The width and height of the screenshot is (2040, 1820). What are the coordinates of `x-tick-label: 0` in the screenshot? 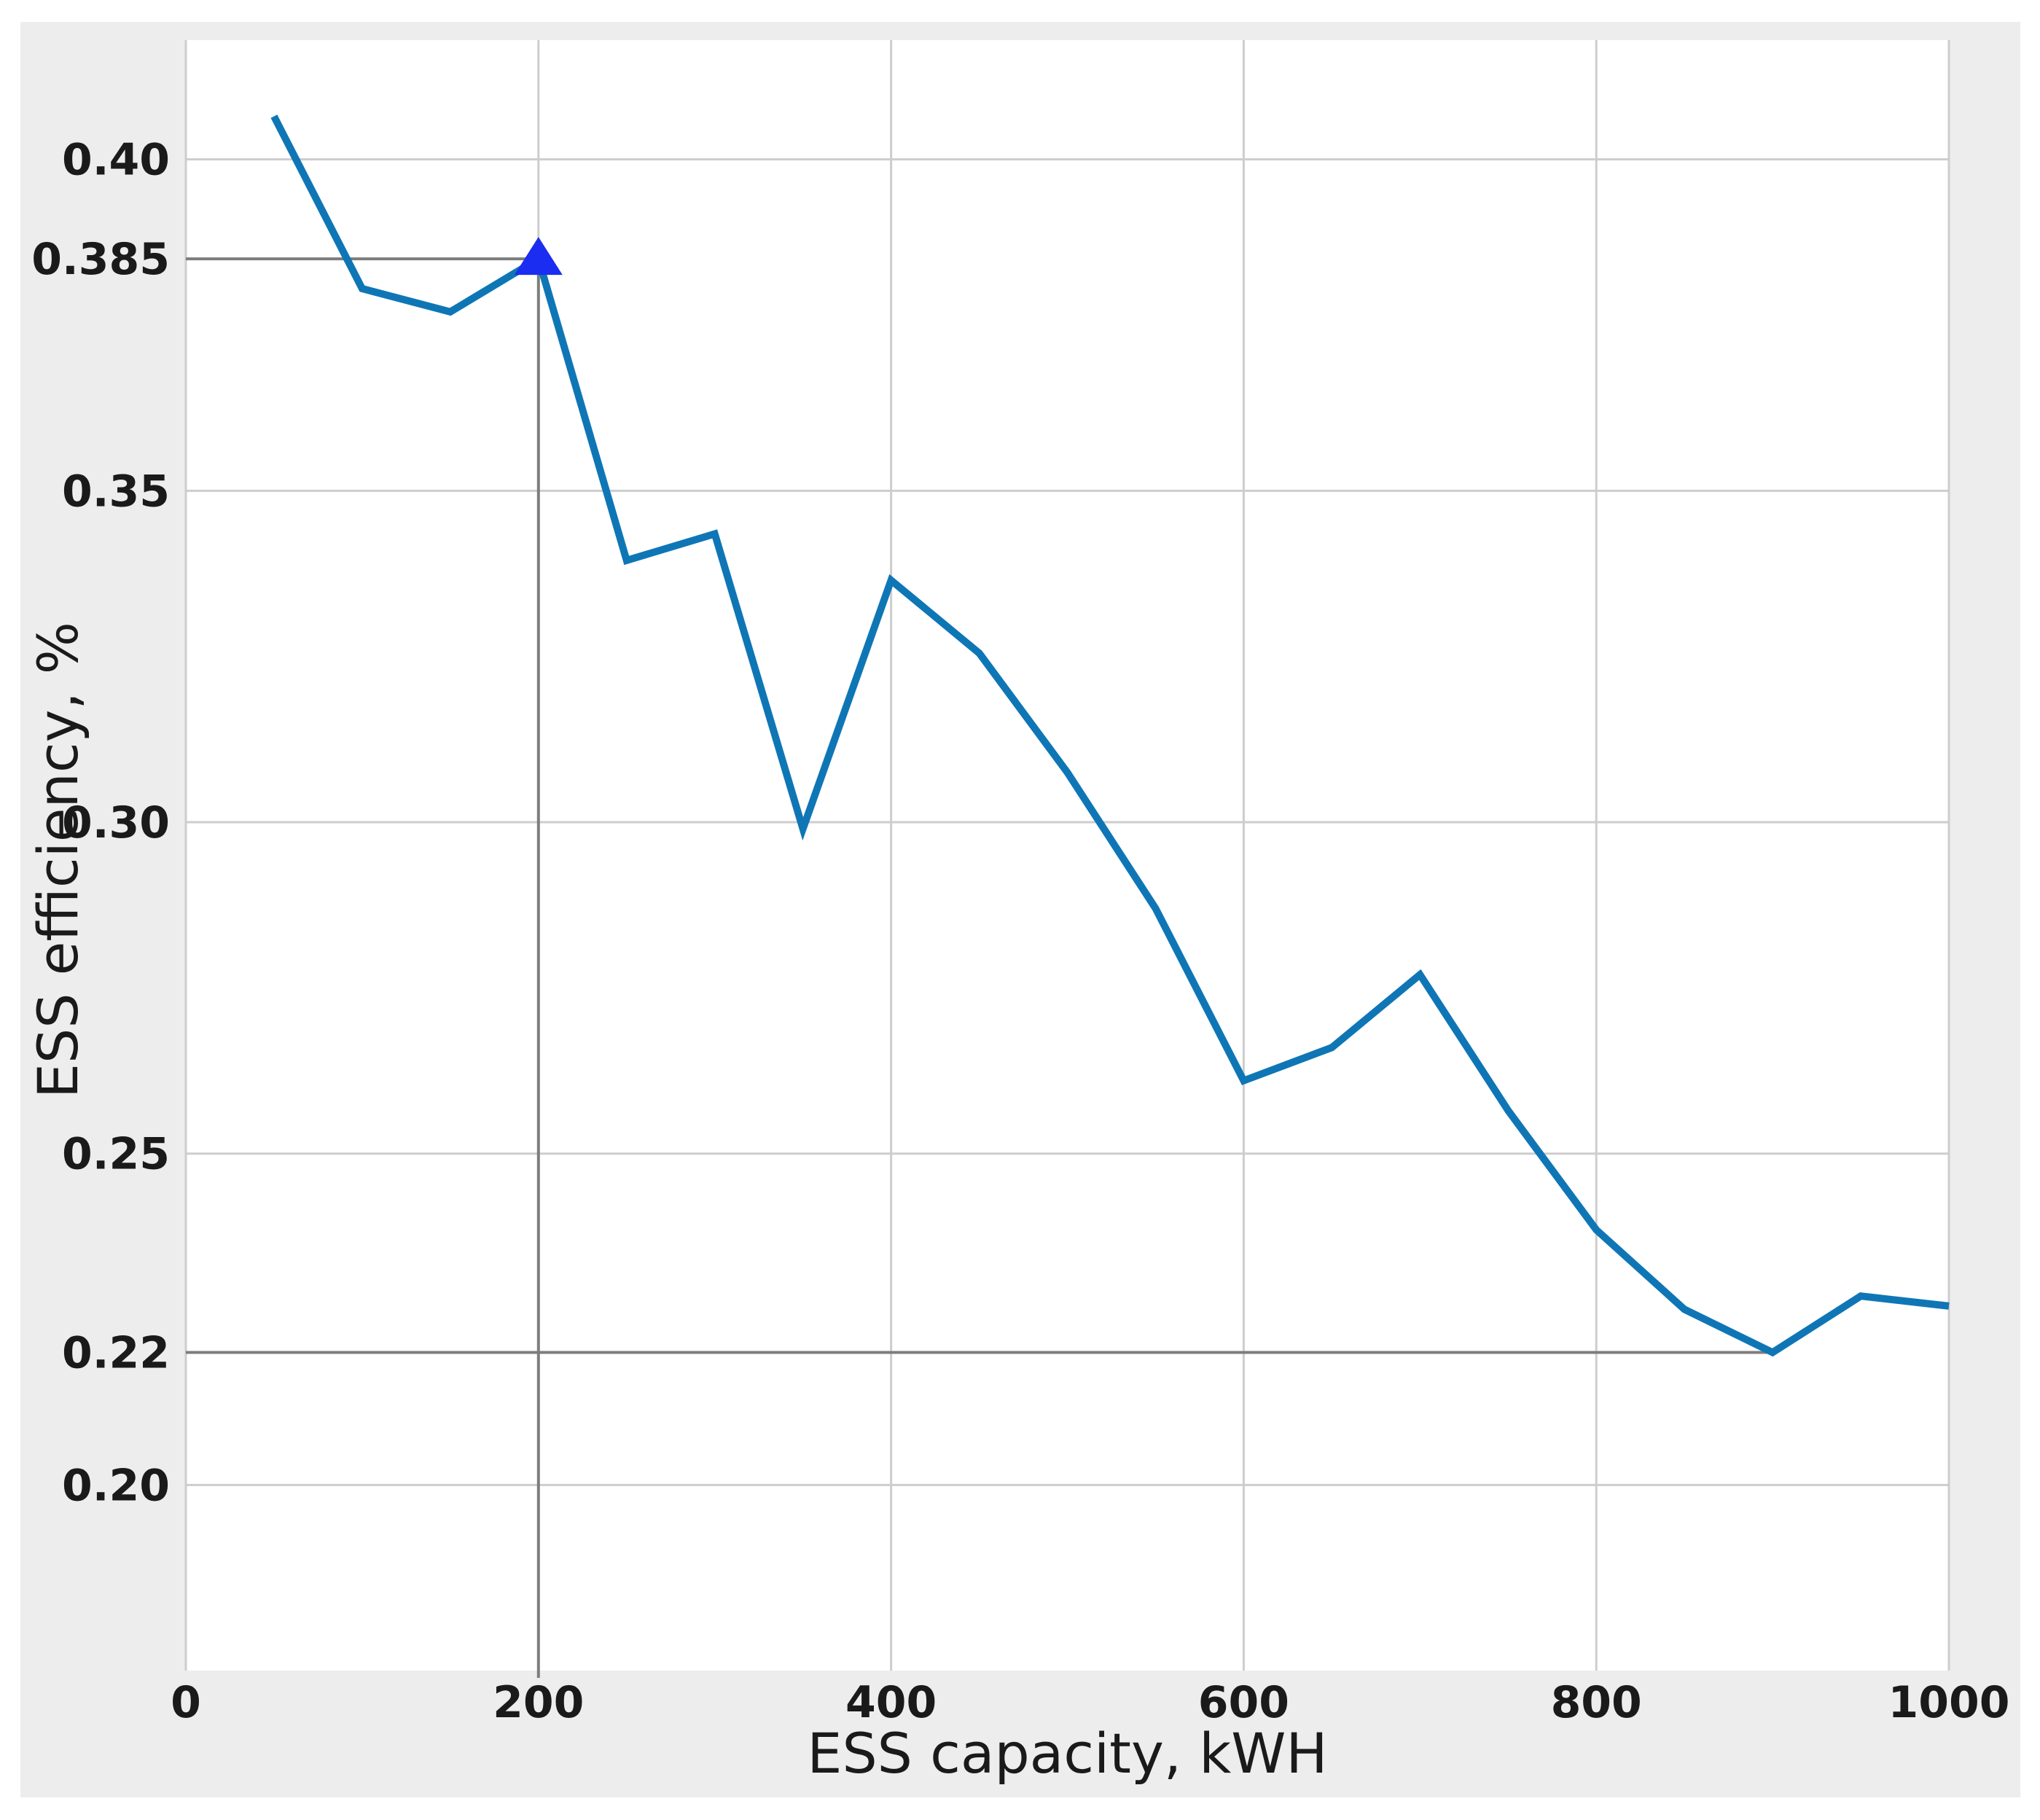 It's located at (186, 1702).